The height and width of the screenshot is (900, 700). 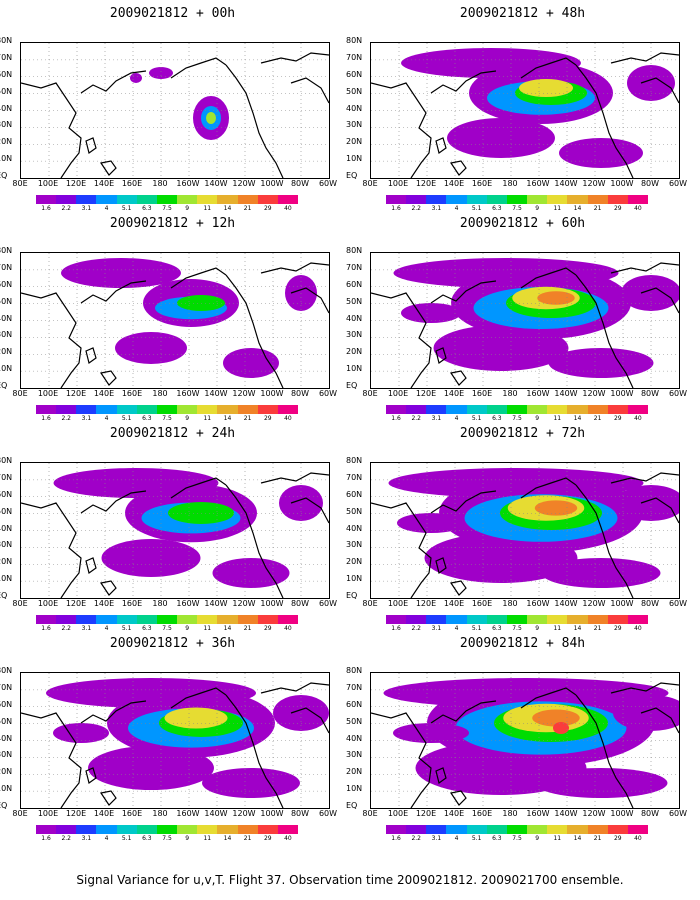 I want to click on lon-tick-label: 160E, so click(x=482, y=393).